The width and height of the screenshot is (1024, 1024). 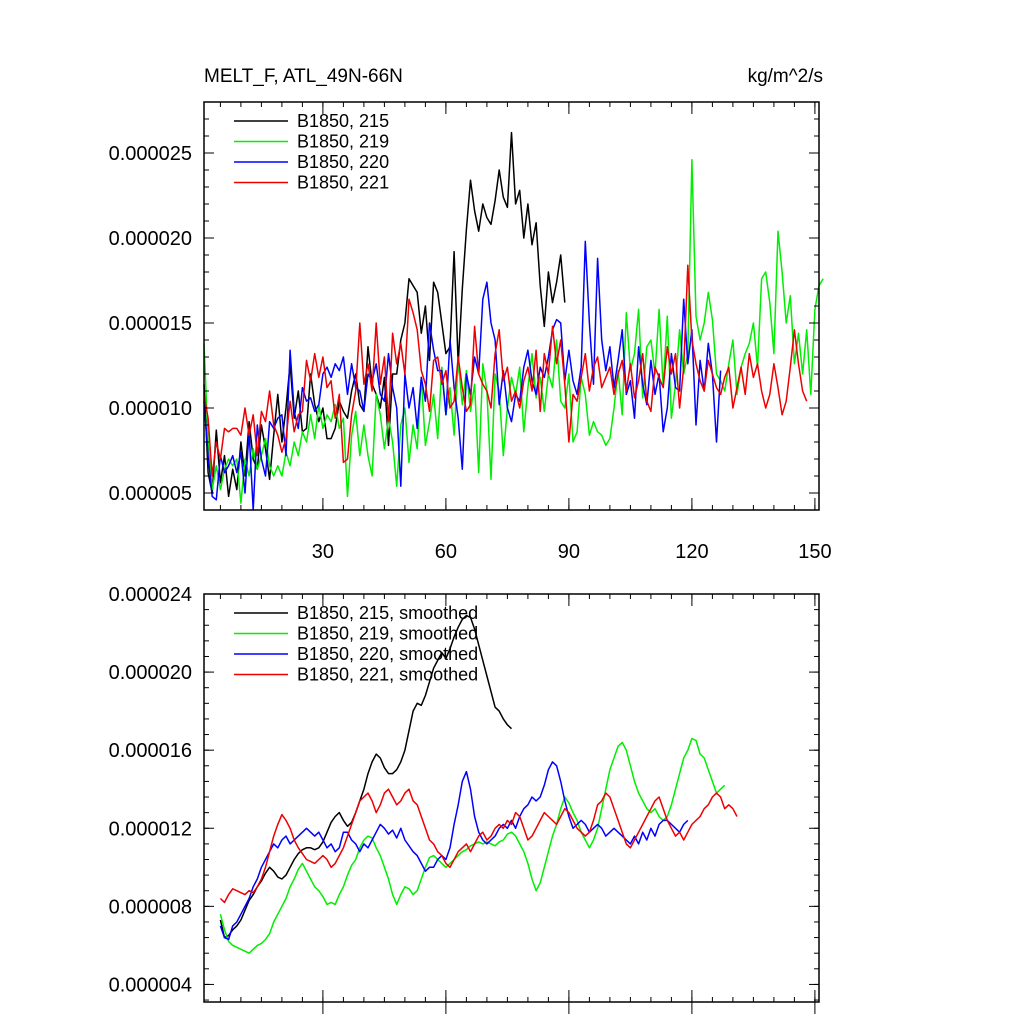 I want to click on legend-label: B1850, 219, smoothed, so click(x=387, y=634).